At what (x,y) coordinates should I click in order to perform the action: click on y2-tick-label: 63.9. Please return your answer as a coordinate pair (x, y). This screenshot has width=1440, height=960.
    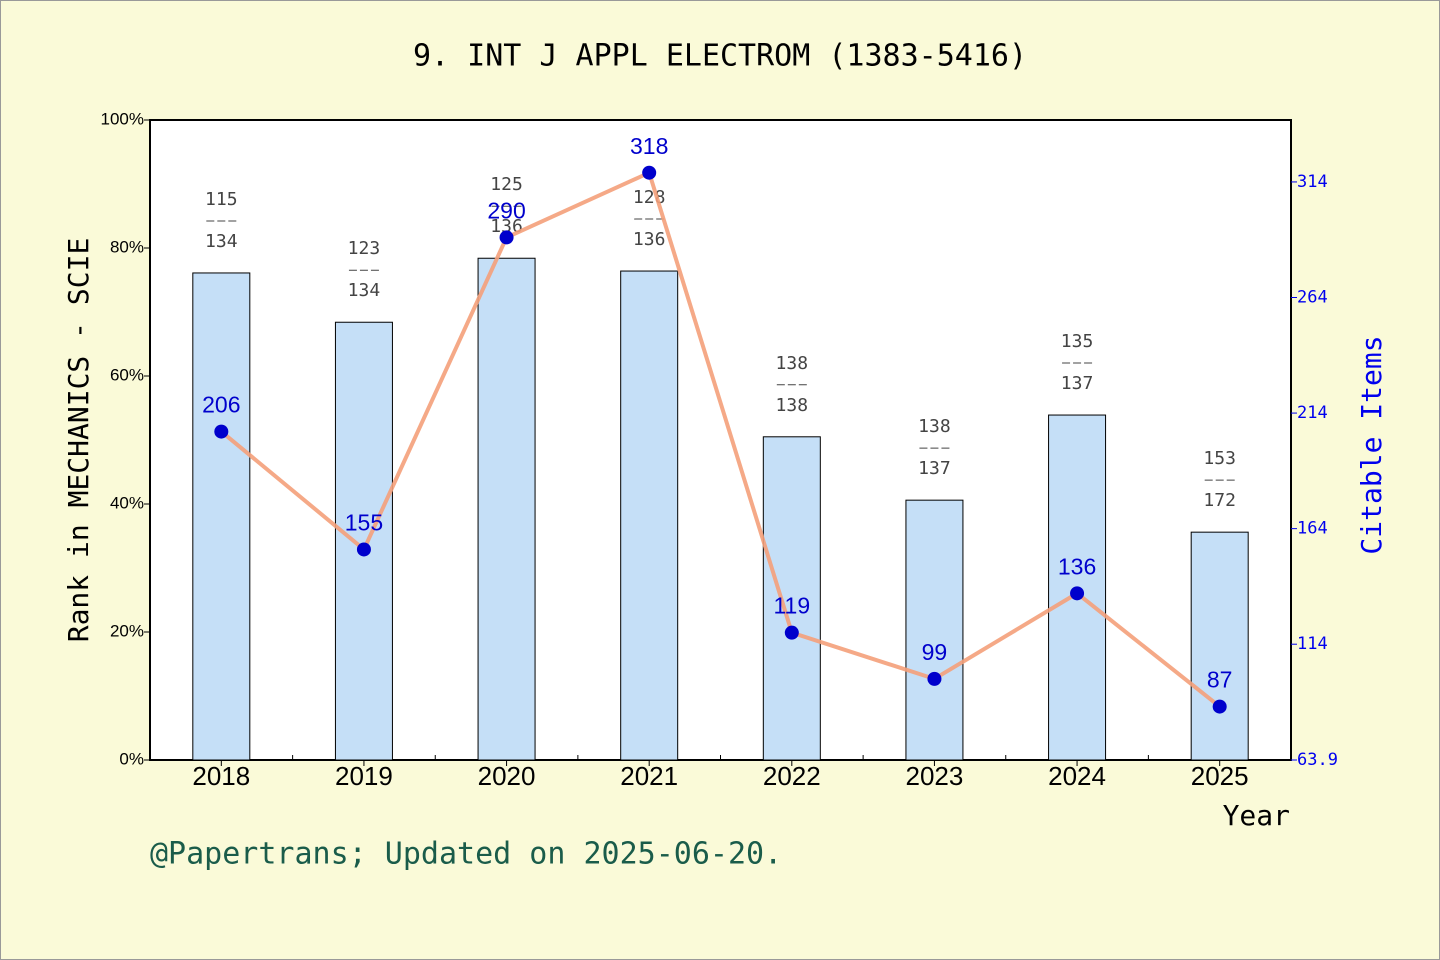
    Looking at the image, I should click on (1317, 760).